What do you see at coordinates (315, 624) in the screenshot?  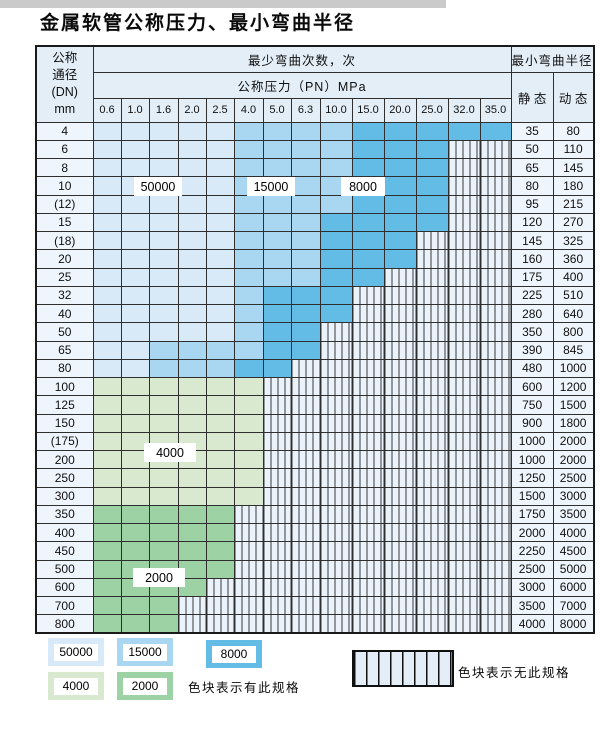 I see `table-row: 800 4000 8000` at bounding box center [315, 624].